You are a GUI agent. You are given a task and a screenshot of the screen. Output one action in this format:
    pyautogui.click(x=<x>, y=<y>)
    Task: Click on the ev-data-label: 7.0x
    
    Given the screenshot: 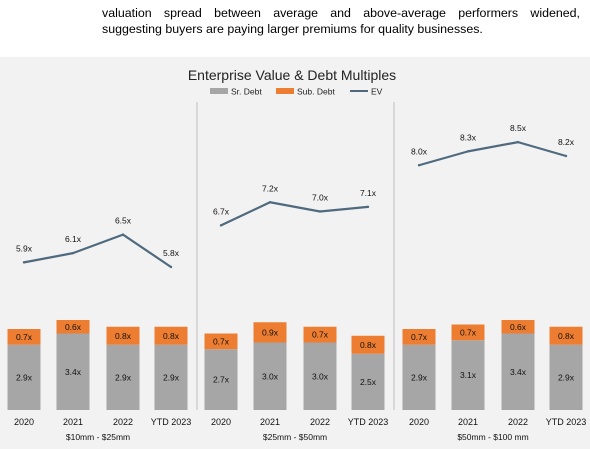 What is the action you would take?
    pyautogui.click(x=320, y=198)
    